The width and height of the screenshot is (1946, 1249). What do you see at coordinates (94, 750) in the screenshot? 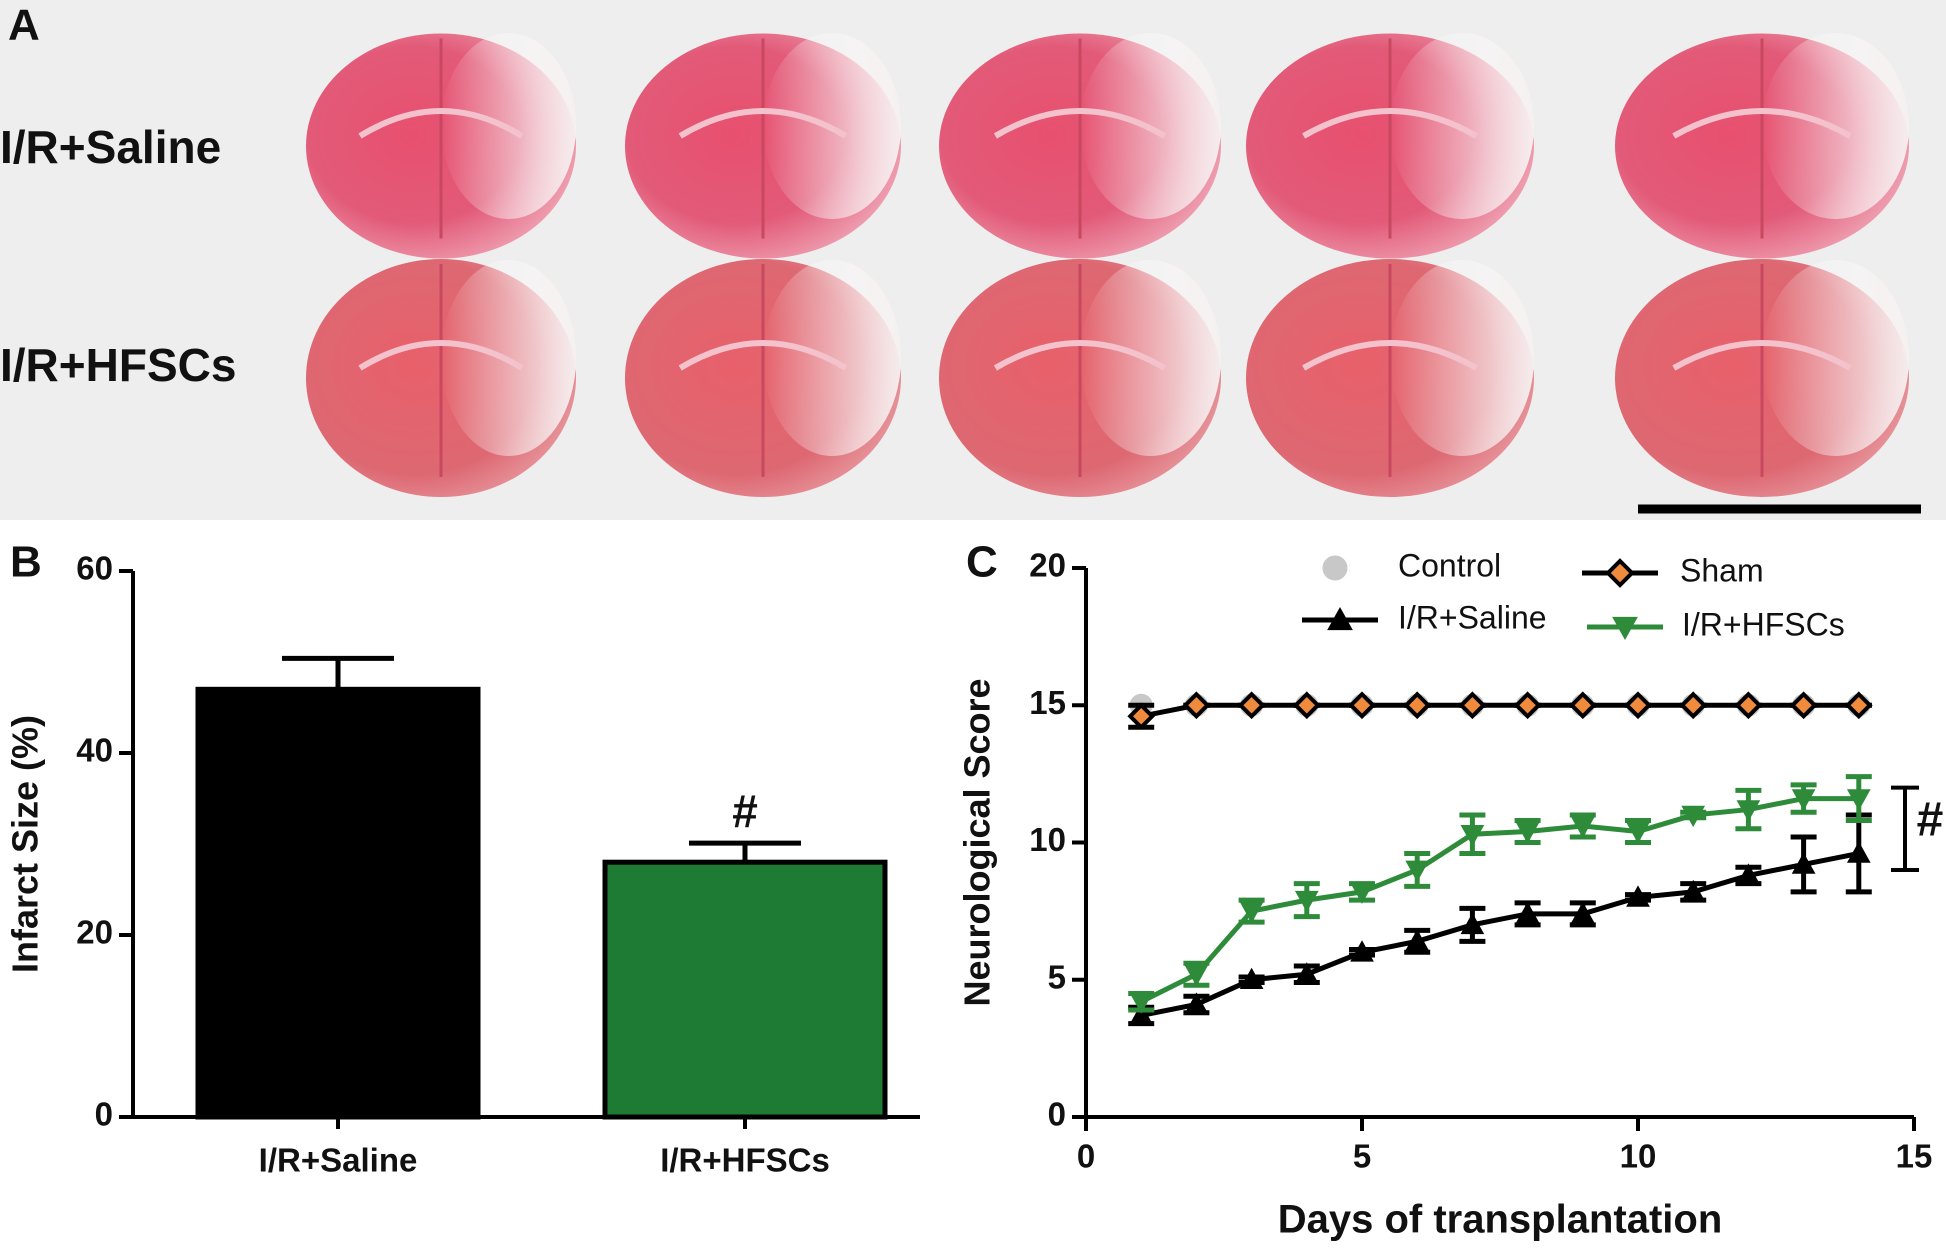
I see `y-tick-label: 40` at bounding box center [94, 750].